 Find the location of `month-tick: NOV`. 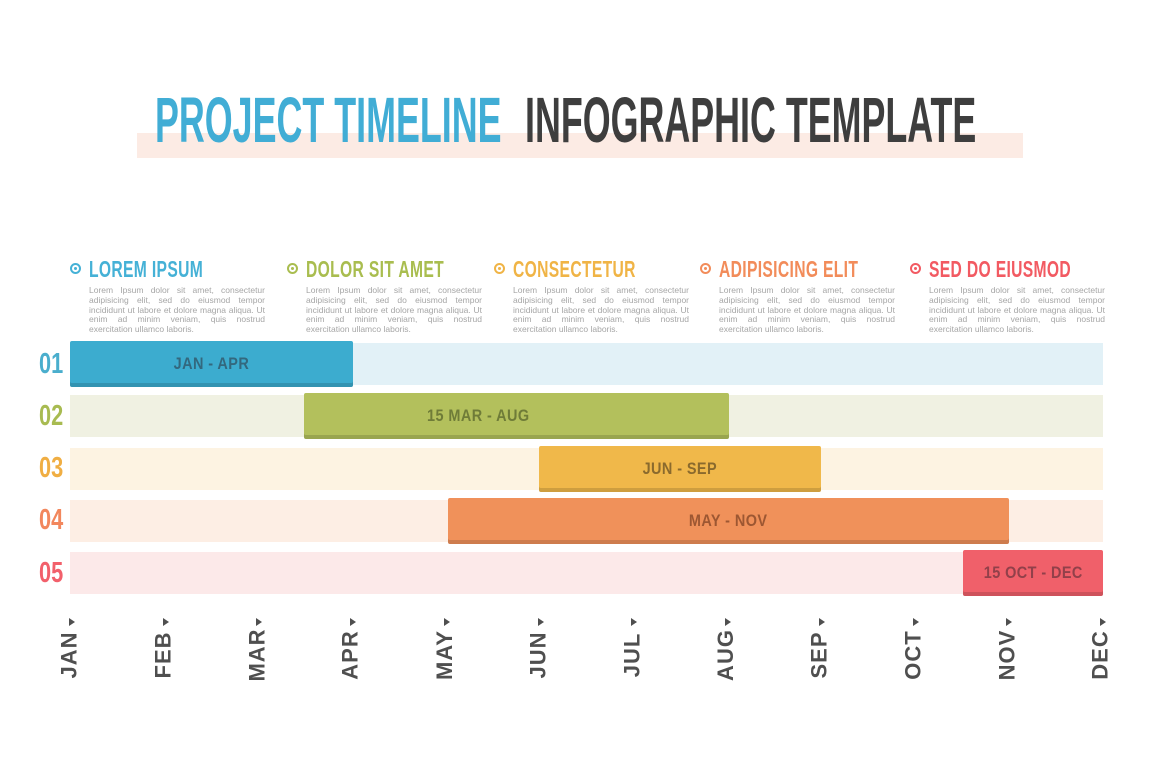

month-tick: NOV is located at coordinates (1007, 652).